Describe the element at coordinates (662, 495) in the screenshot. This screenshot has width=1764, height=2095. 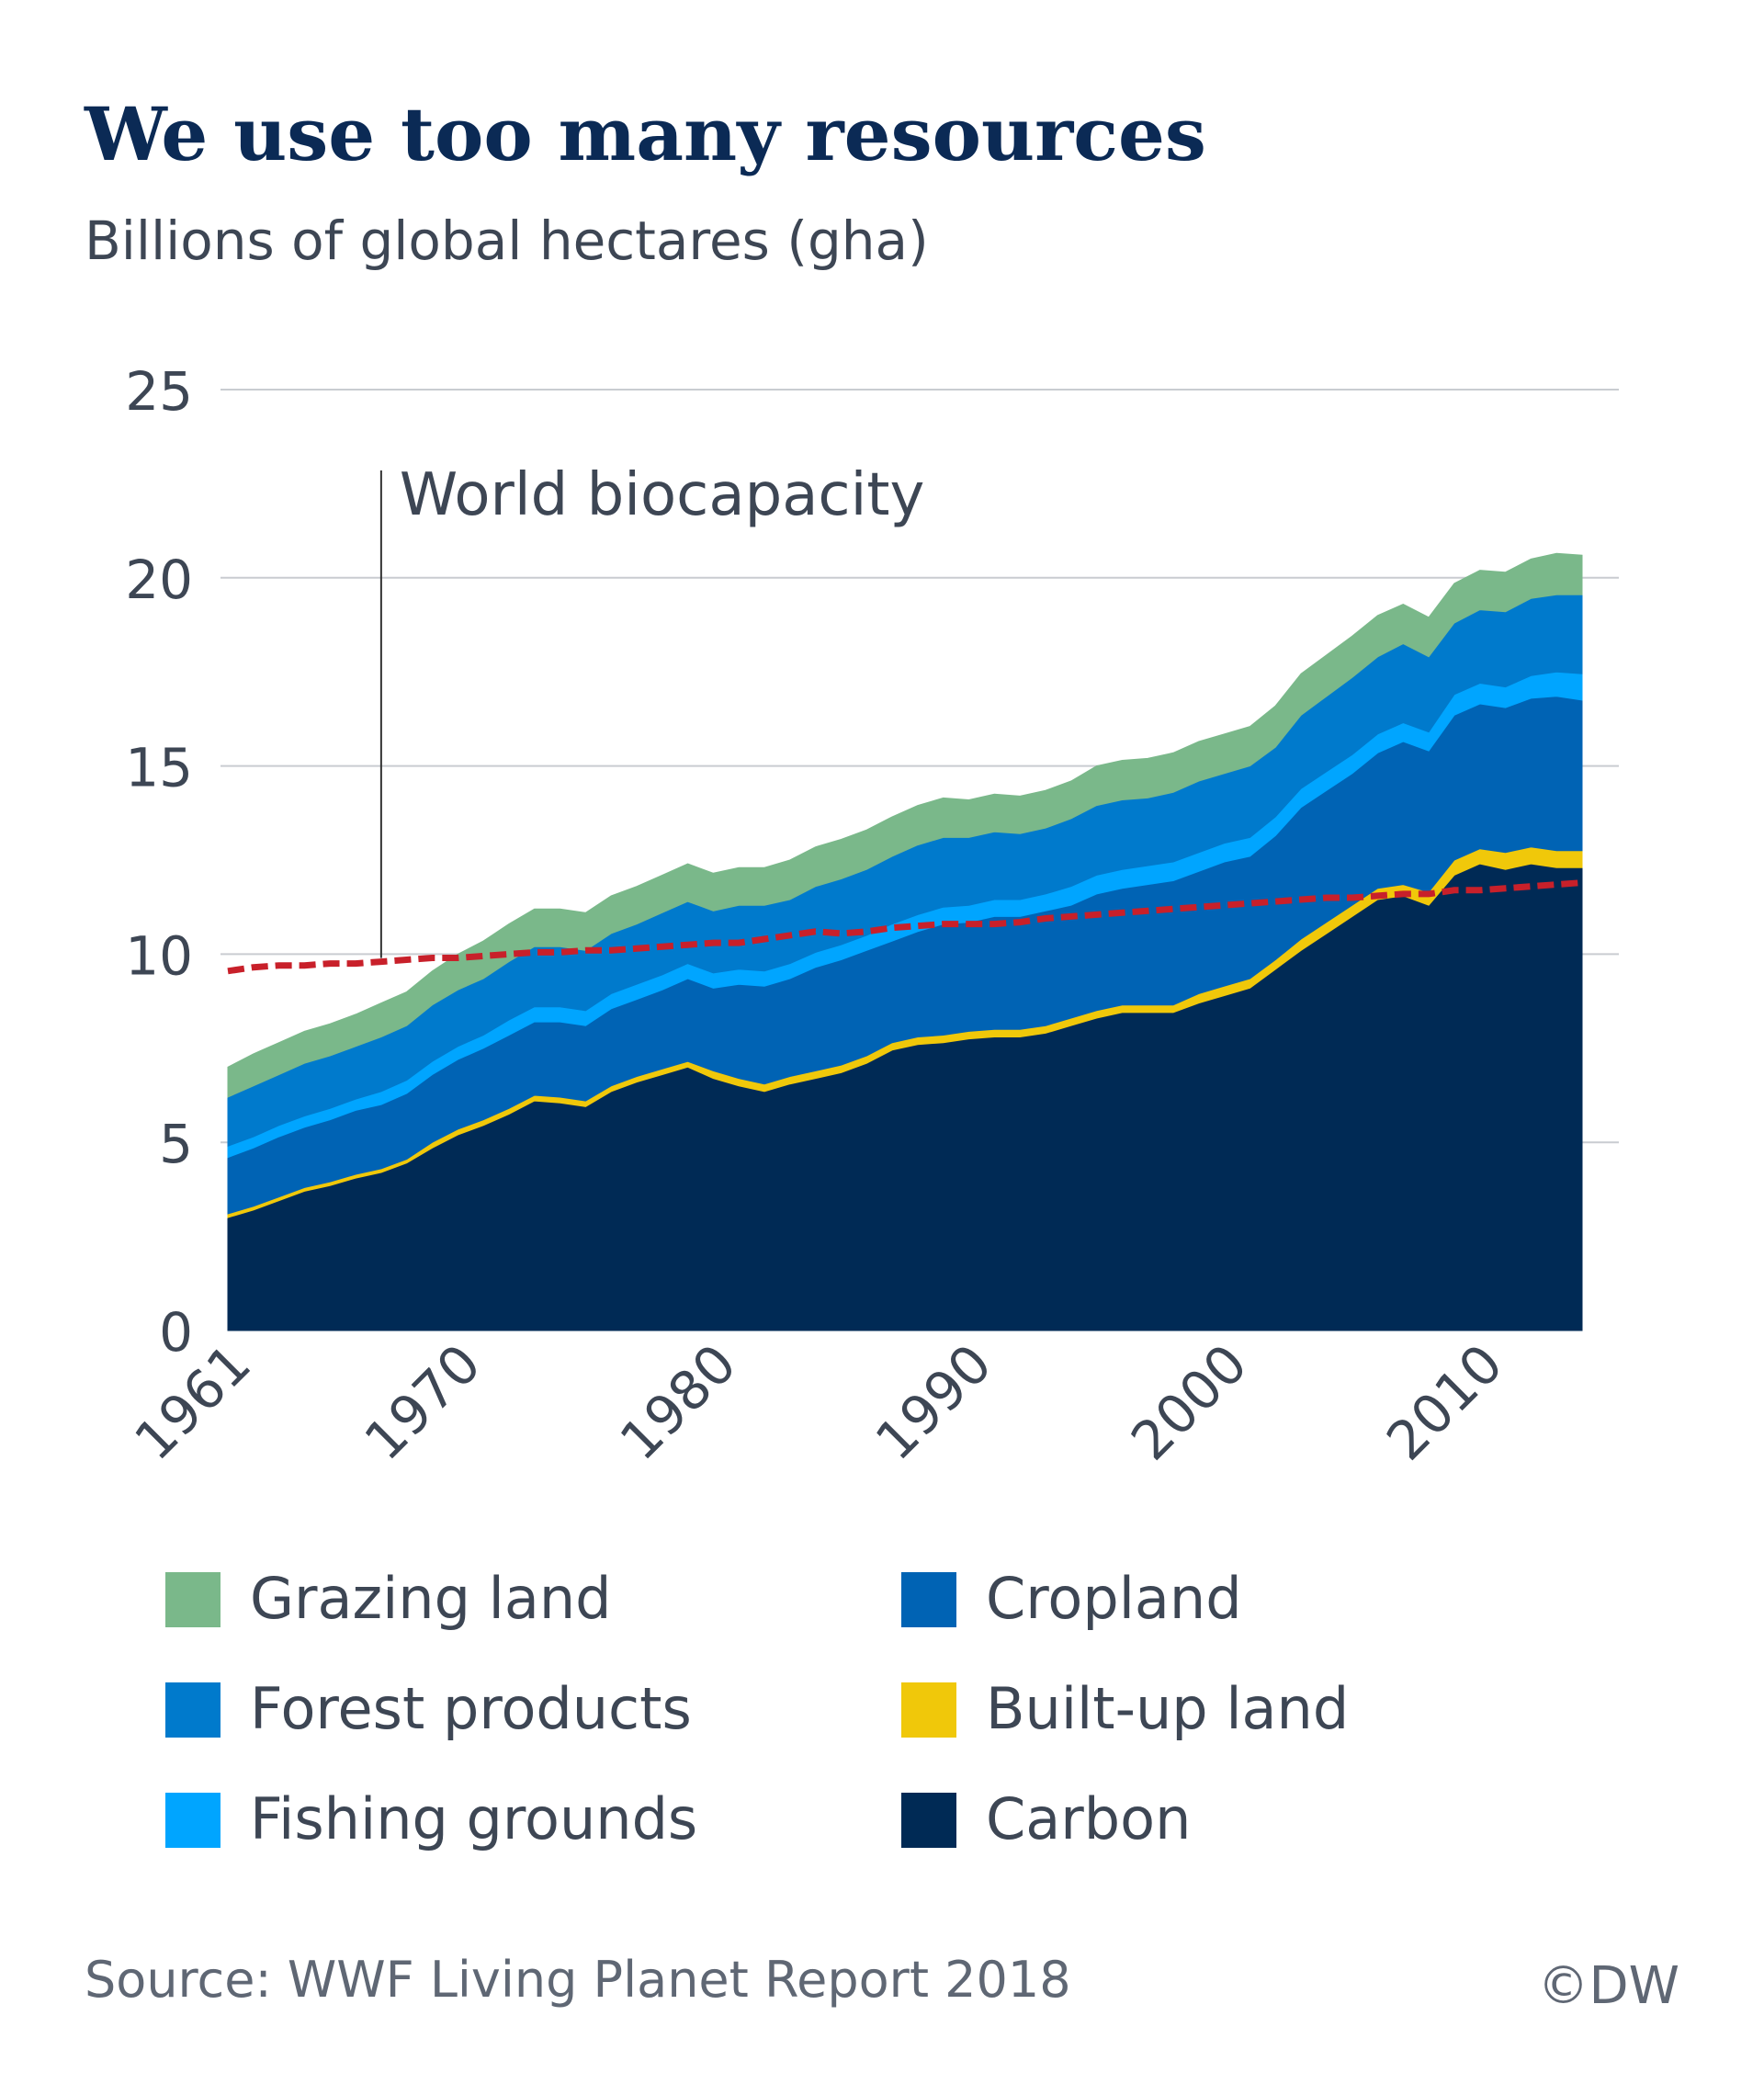
I see `annotation-label: World biocapacity` at that location.